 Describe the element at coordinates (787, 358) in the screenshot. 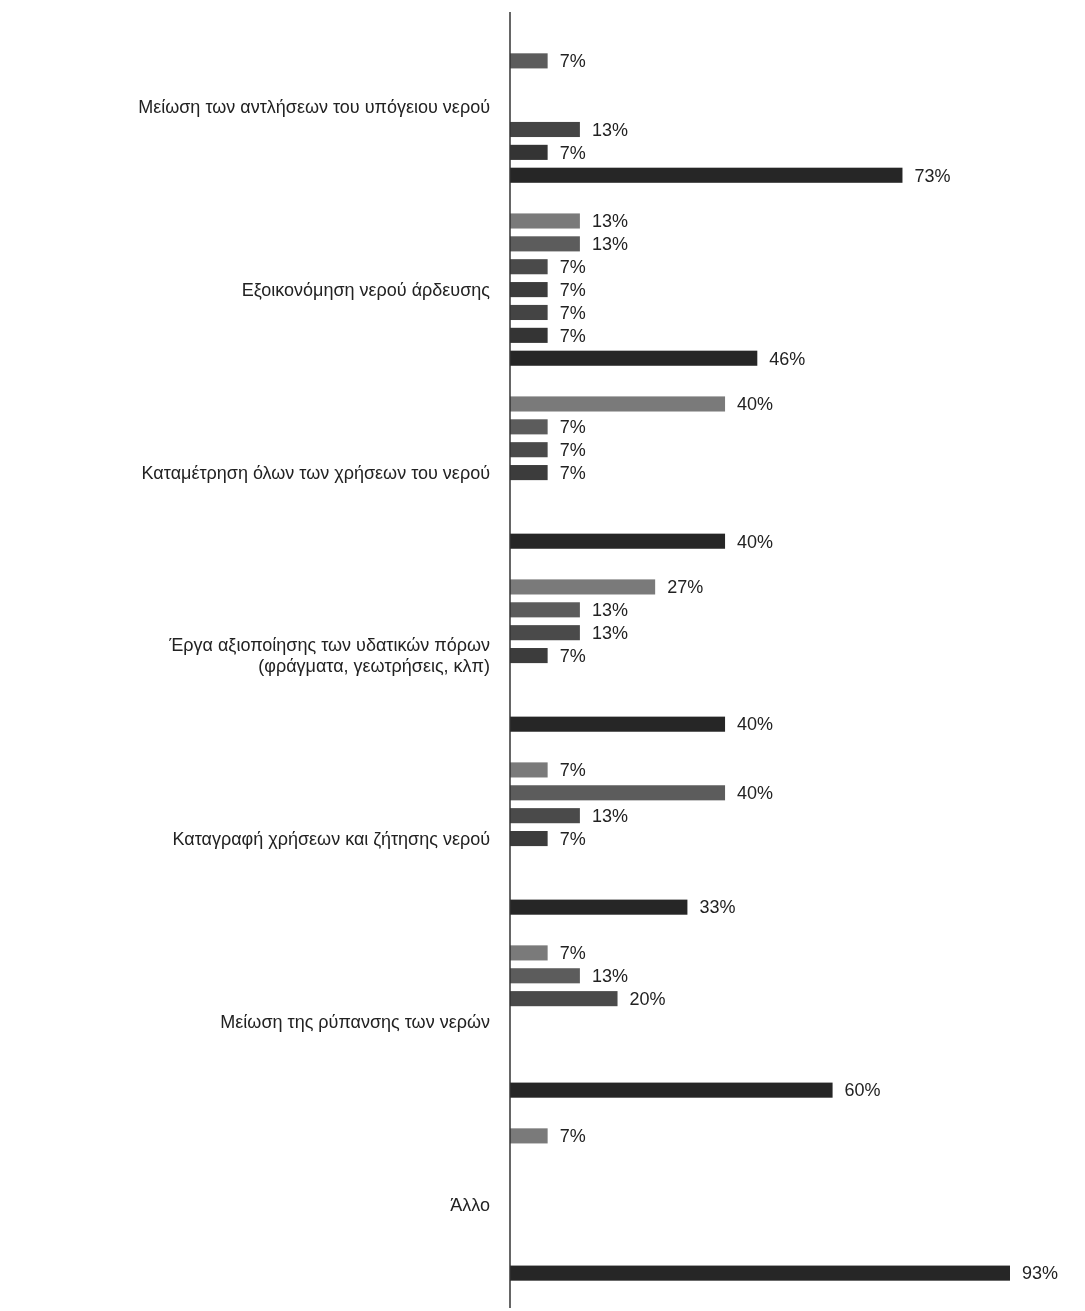

I see `data-label: 46%` at that location.